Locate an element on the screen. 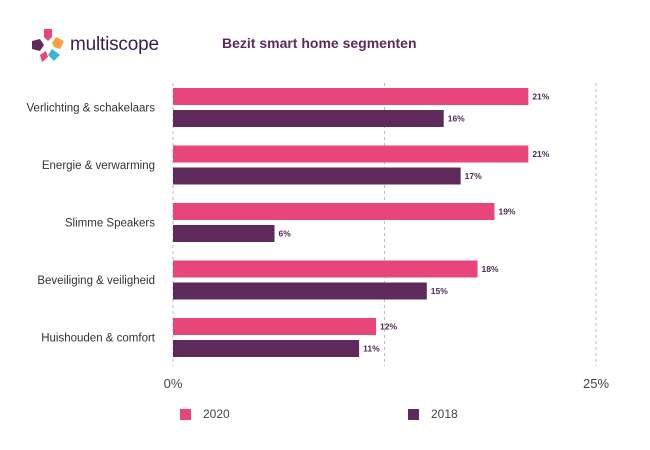 The image size is (650, 450). legend-item-2020: 2020 is located at coordinates (205, 414).